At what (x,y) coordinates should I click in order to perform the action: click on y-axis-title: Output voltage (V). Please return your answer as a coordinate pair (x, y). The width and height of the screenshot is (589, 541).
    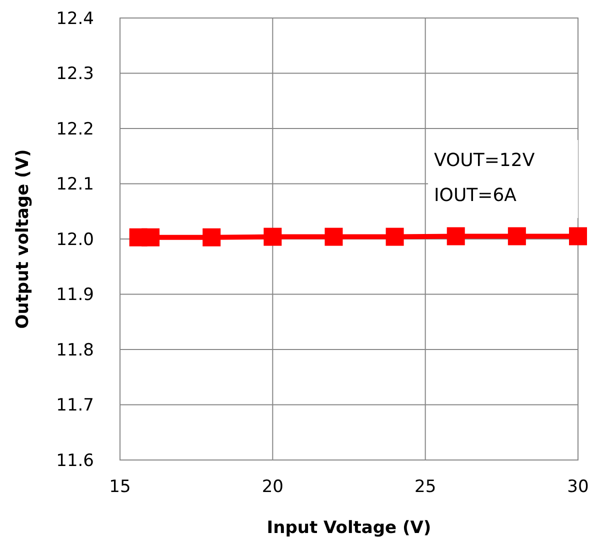
    Looking at the image, I should click on (23, 239).